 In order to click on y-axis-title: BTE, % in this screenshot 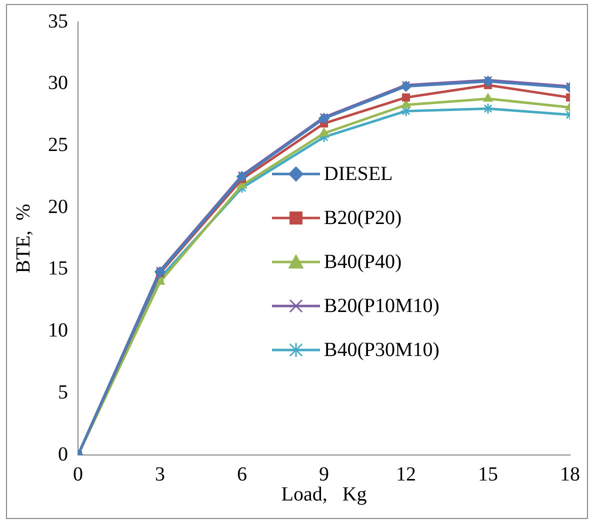, I will do `click(23, 239)`.